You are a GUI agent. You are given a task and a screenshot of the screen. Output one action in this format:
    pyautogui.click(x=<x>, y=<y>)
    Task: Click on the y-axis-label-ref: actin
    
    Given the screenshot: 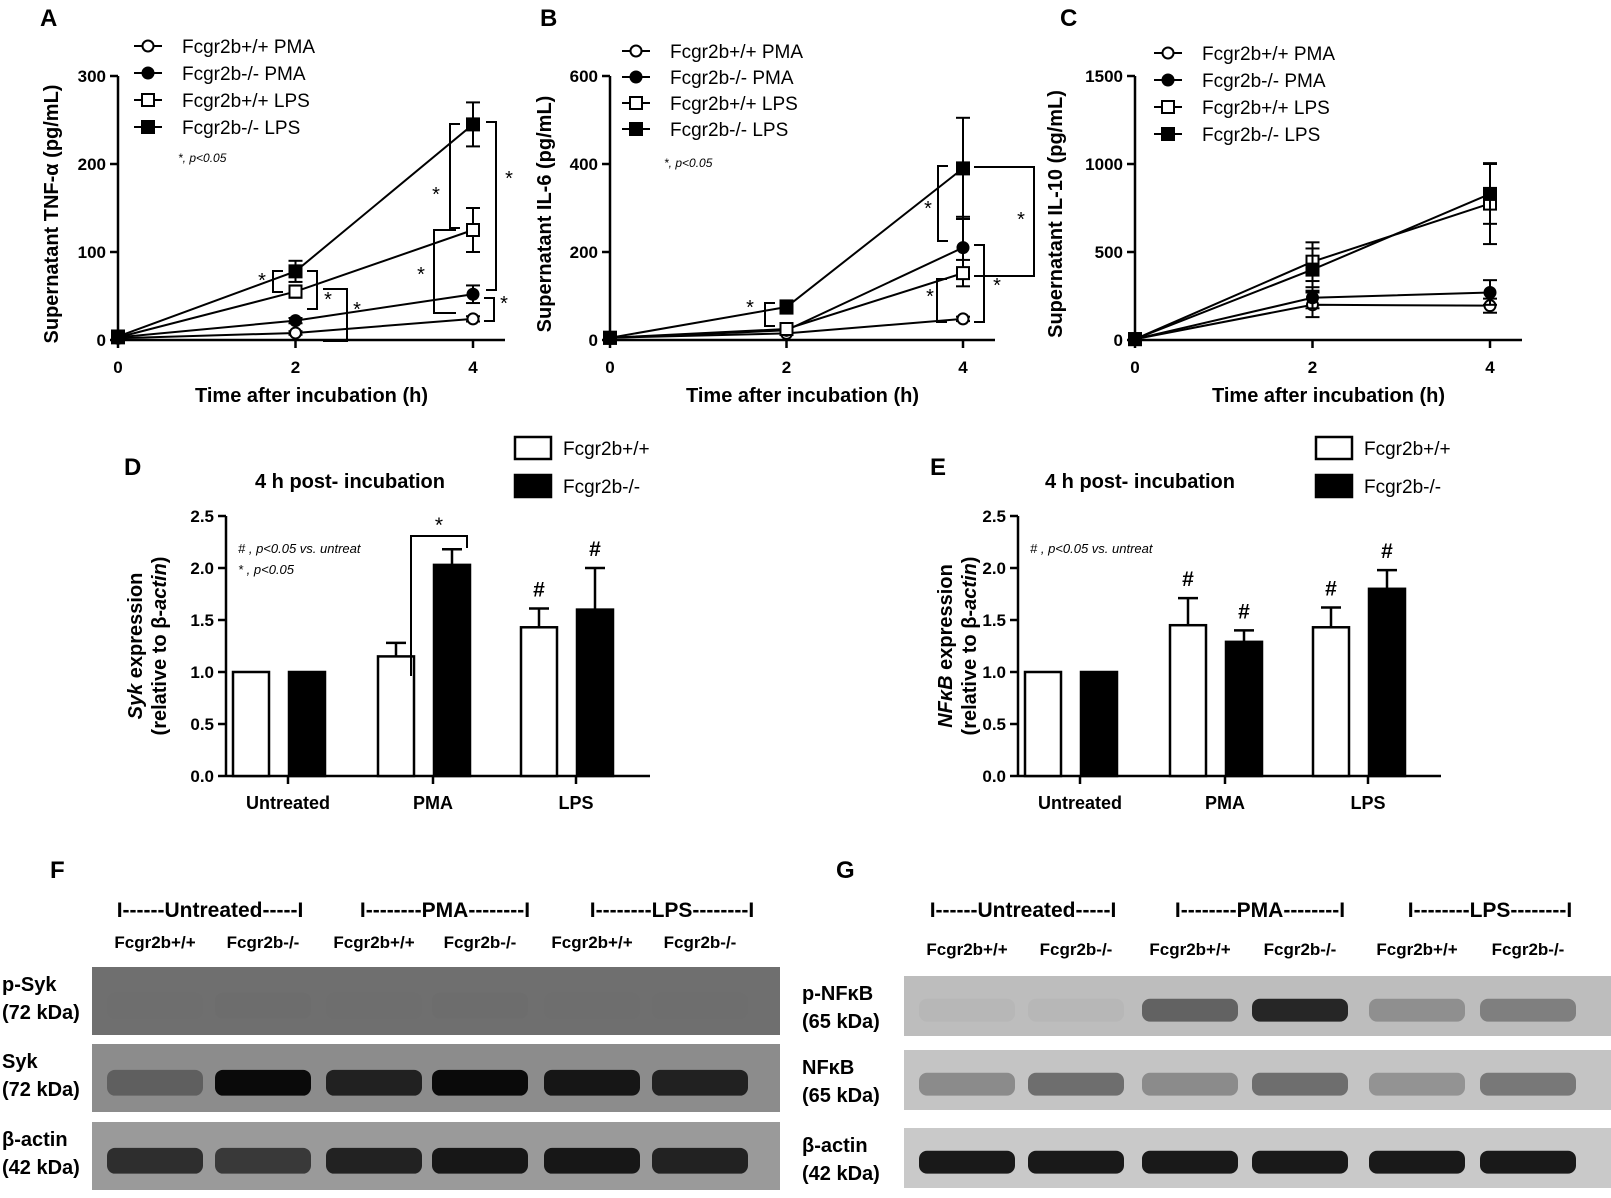 What is the action you would take?
    pyautogui.click(x=160, y=586)
    